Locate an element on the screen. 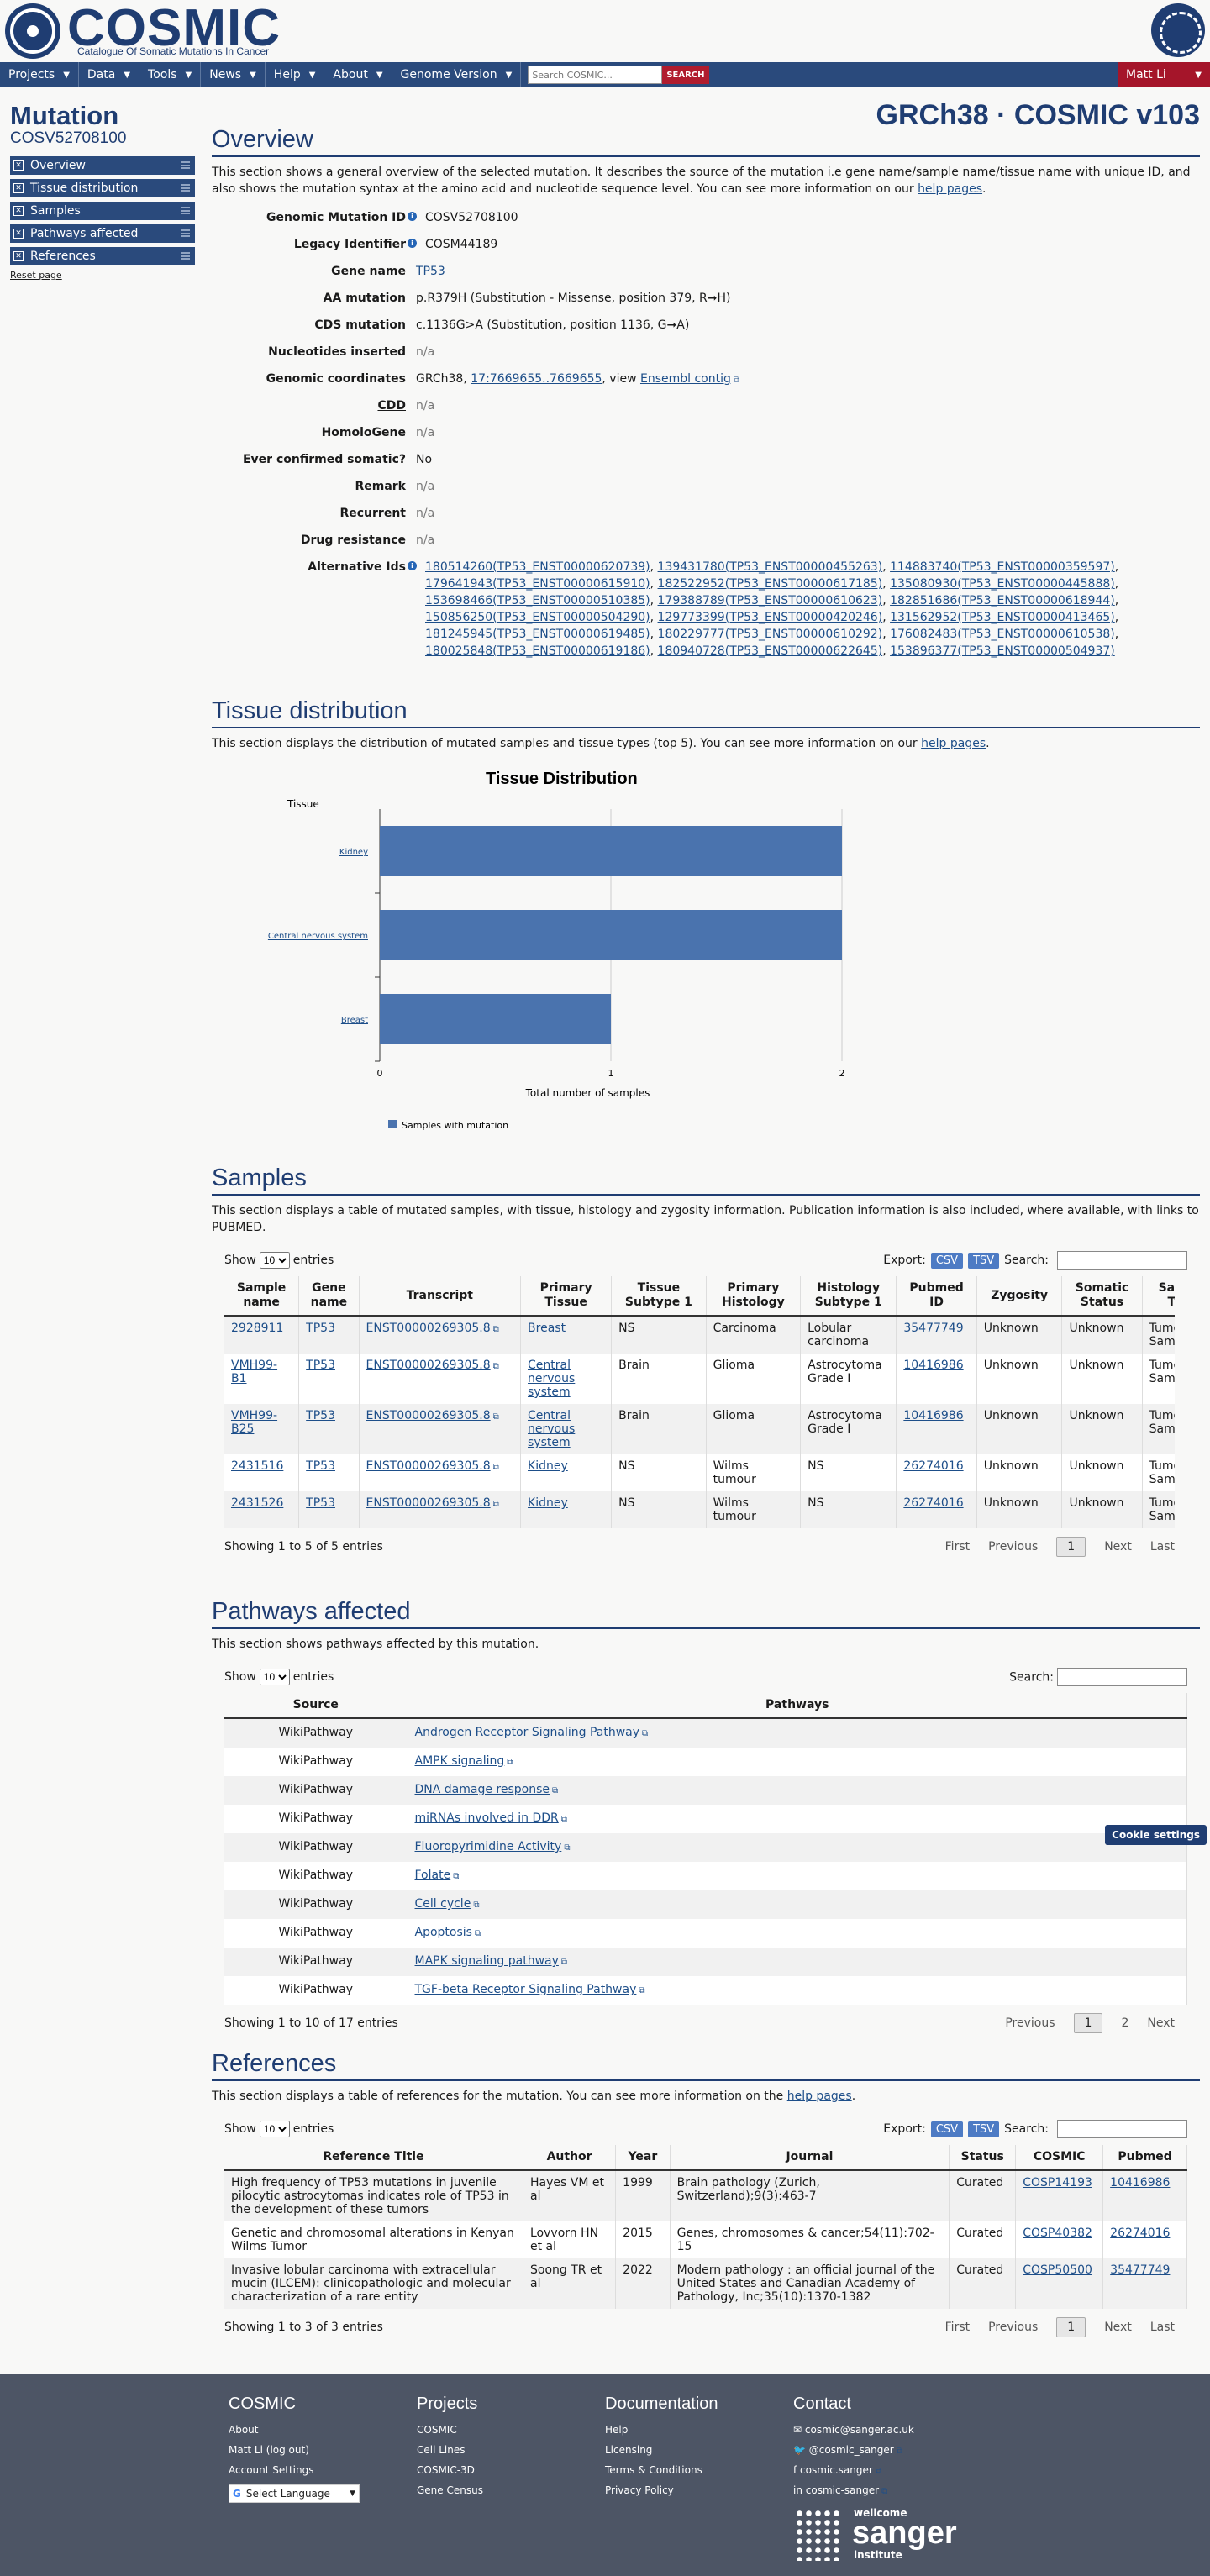  column-header: Primary Histology is located at coordinates (754, 1296).